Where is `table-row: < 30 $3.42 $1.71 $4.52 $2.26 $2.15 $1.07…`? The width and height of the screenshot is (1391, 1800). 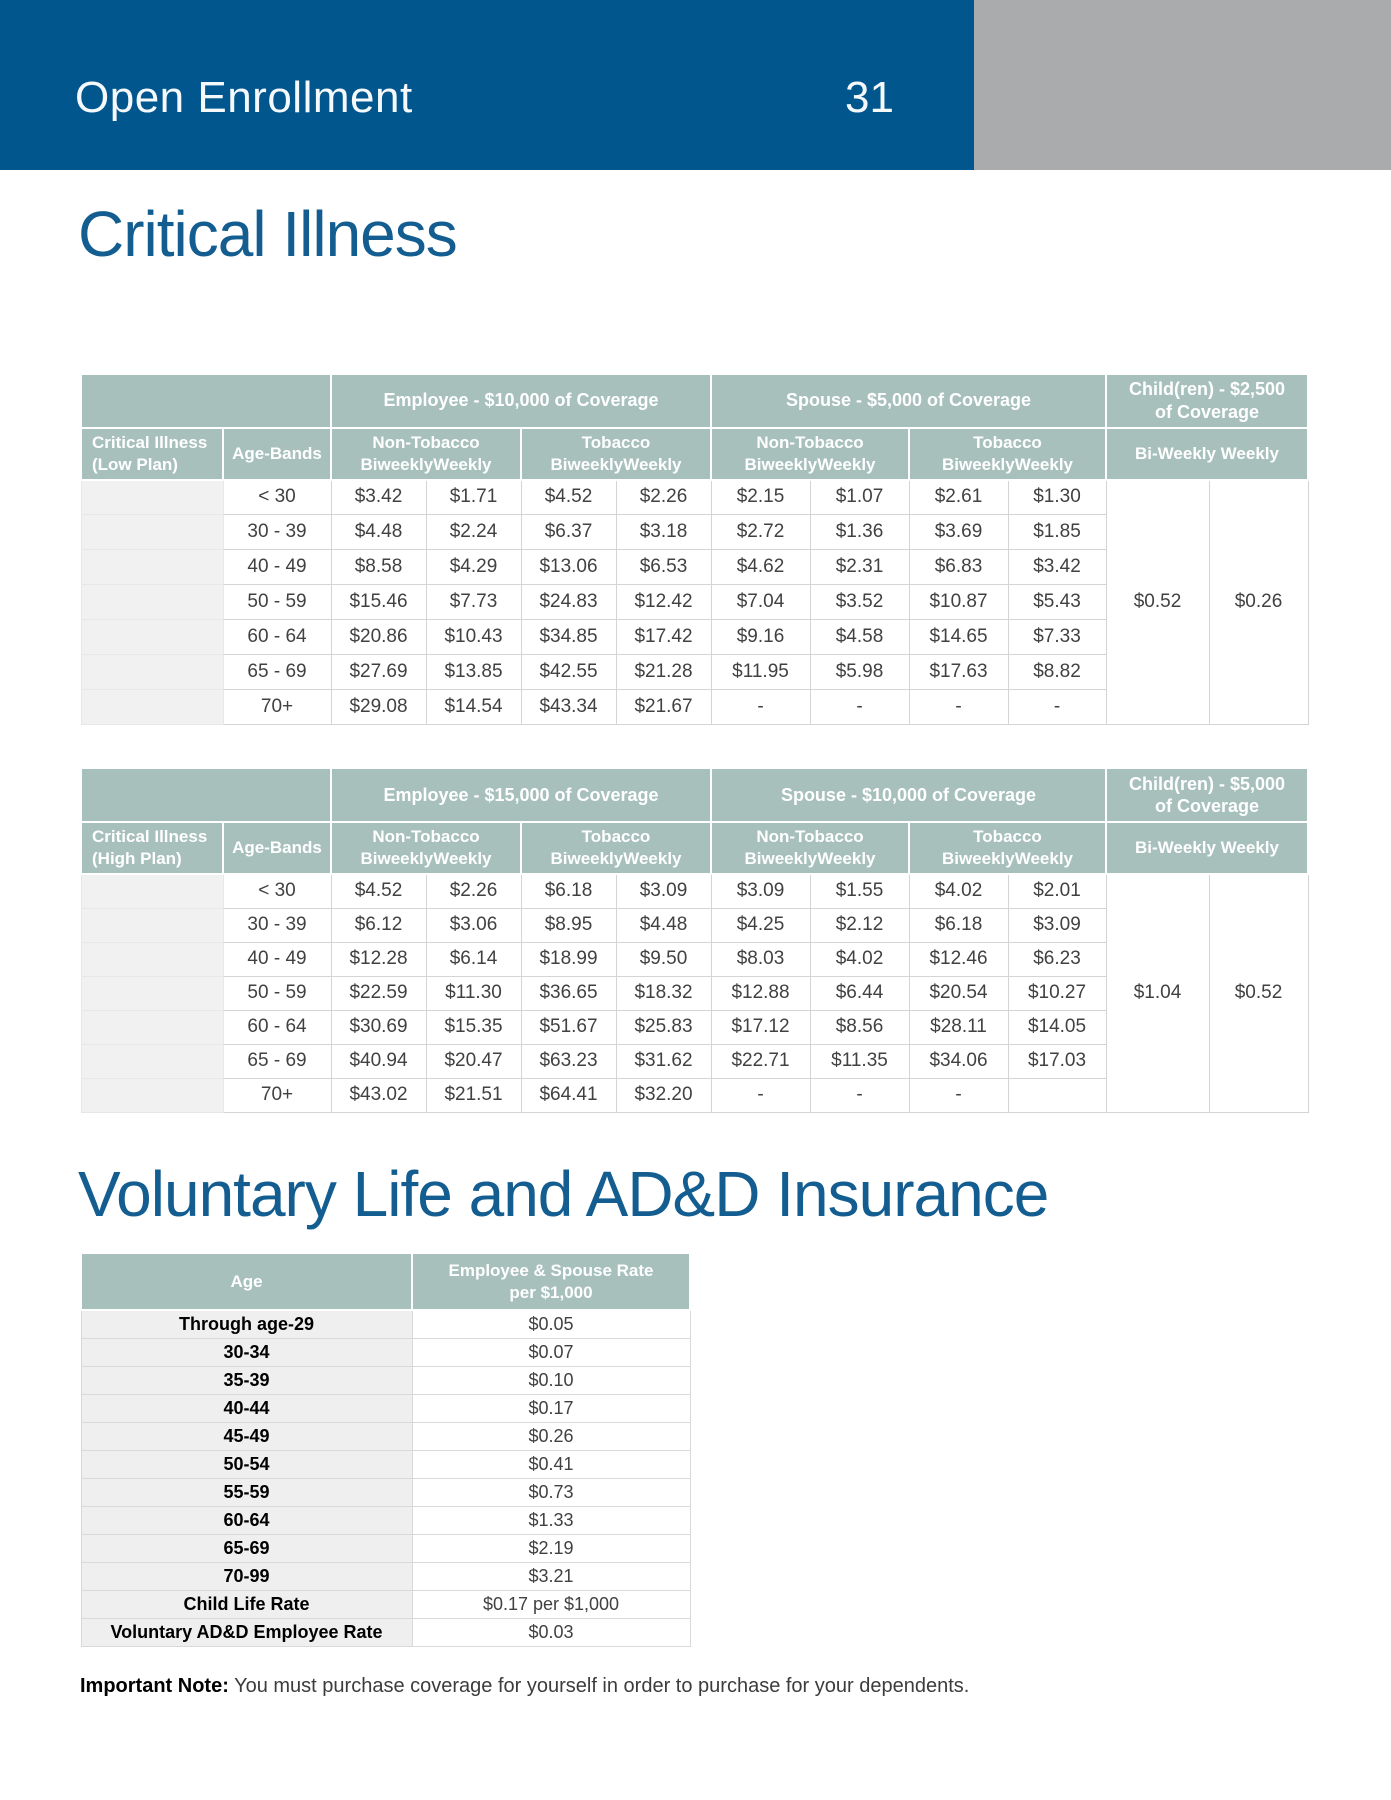 table-row: < 30 $3.42 $1.71 $4.52 $2.26 $2.15 $1.07… is located at coordinates (694, 602).